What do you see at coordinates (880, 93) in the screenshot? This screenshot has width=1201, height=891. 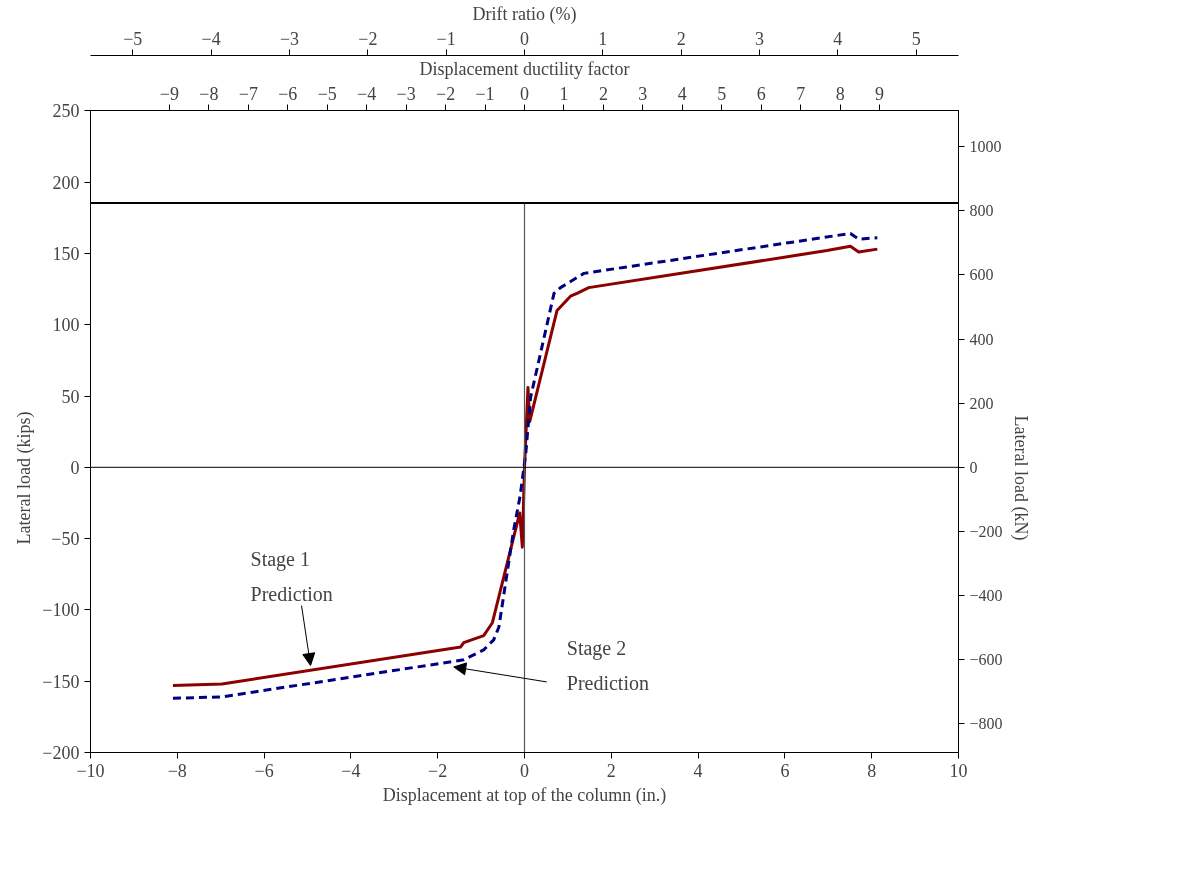 I see `x-tick-label: 9` at bounding box center [880, 93].